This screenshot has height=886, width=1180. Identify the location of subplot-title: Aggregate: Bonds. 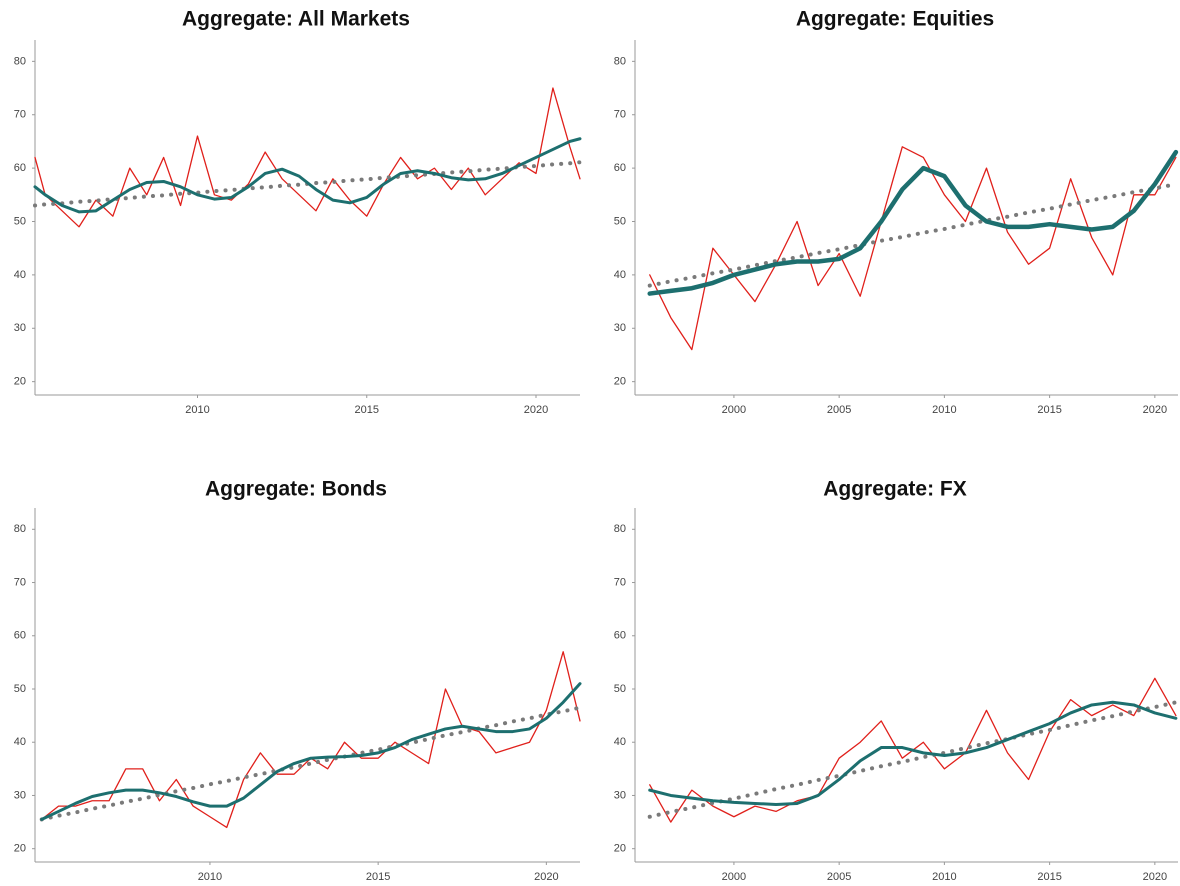
(296, 489).